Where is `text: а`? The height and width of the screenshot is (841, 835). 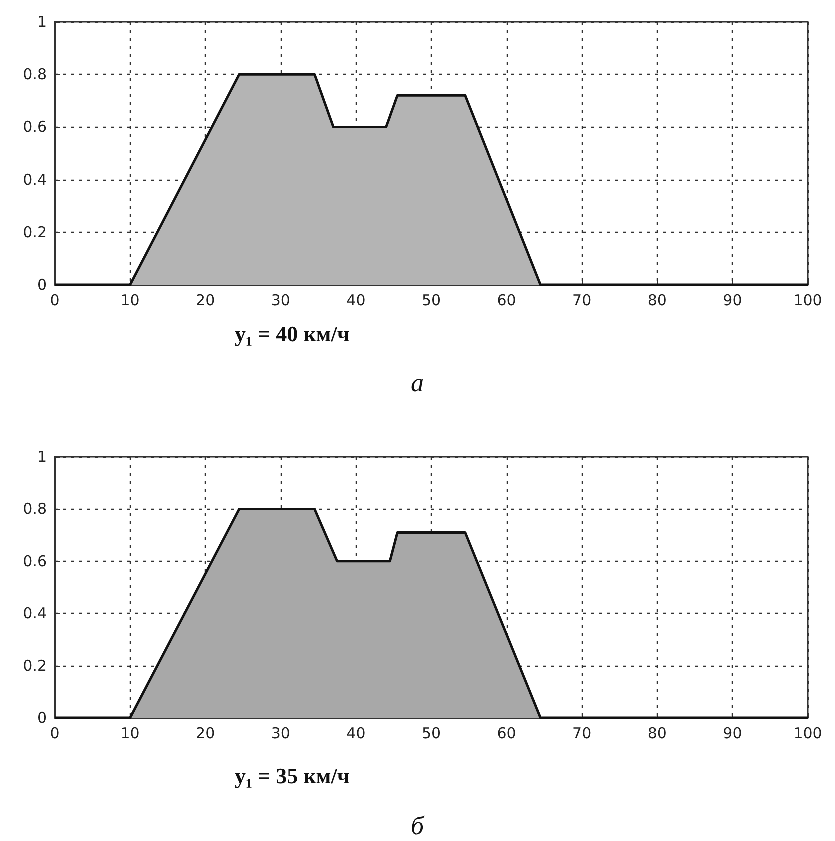 text: а is located at coordinates (417, 383).